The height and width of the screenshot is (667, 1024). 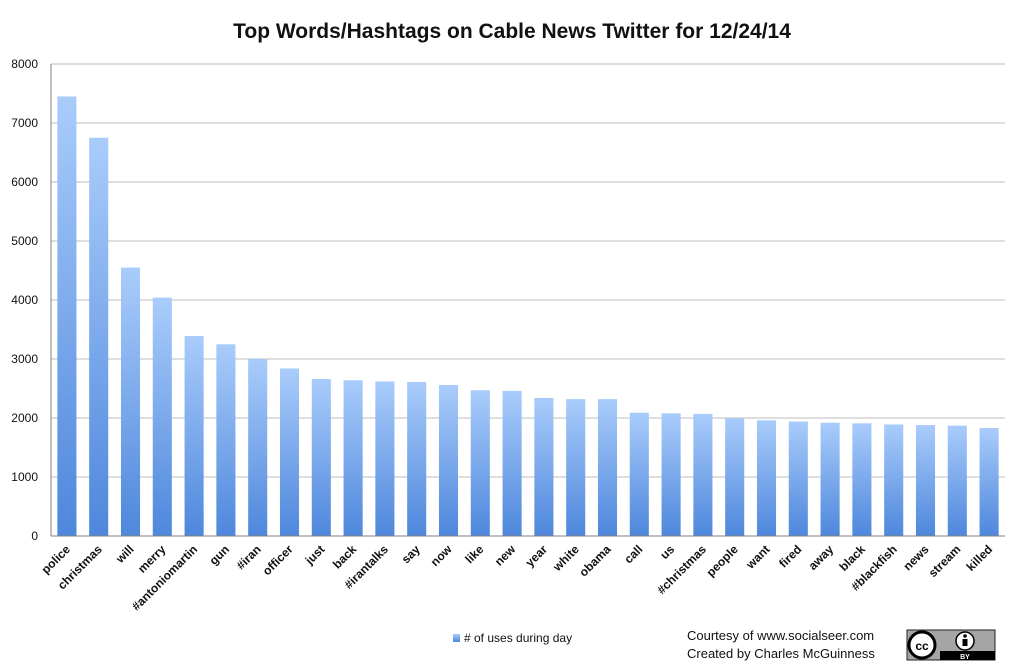 What do you see at coordinates (957, 480) in the screenshot?
I see `bar-stream` at bounding box center [957, 480].